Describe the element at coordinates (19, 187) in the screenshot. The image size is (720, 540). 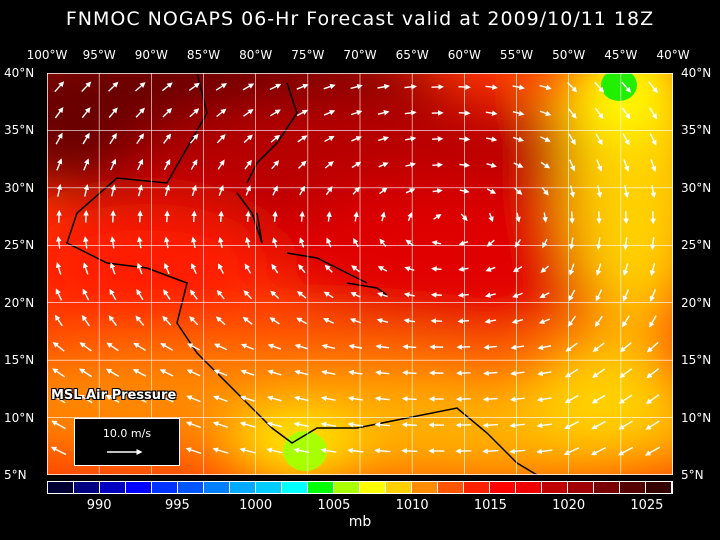
I see `latitude-label-left: 30°N` at that location.